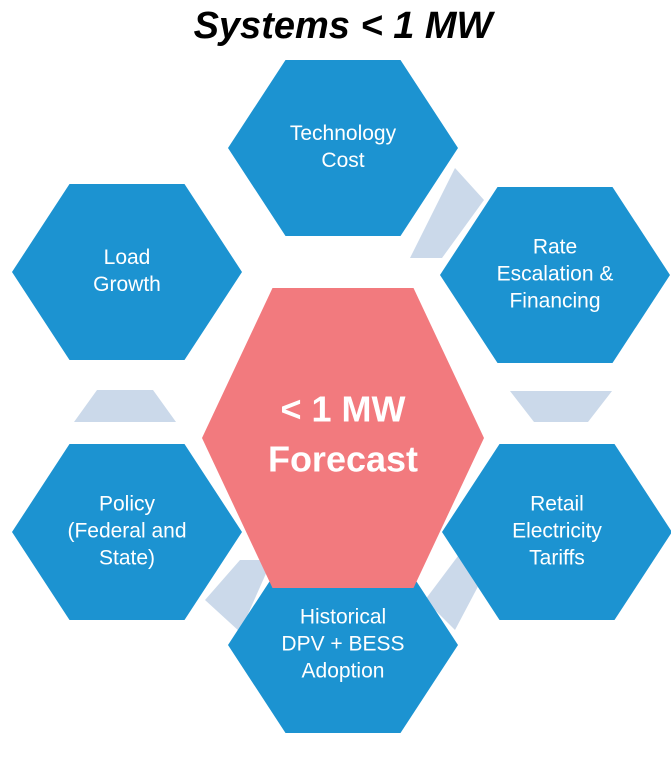 This screenshot has width=671, height=758. I want to click on node-label: DPV + BESS, so click(342, 644).